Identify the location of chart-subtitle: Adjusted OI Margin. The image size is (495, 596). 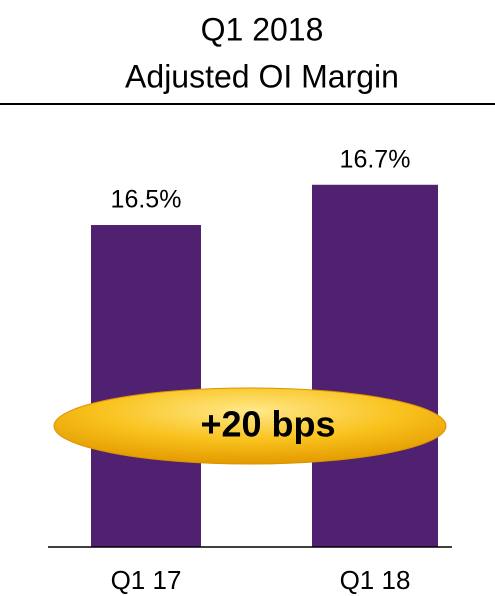
(262, 76).